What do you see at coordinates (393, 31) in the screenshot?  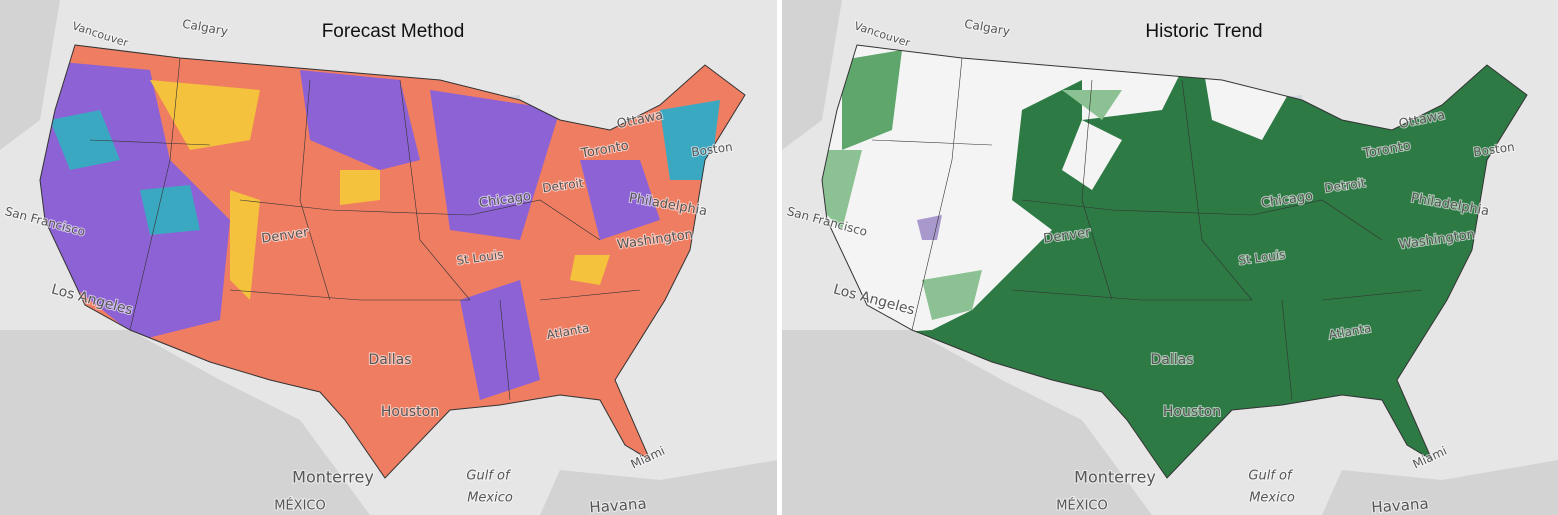 I see `panel-title: Forecast Method` at bounding box center [393, 31].